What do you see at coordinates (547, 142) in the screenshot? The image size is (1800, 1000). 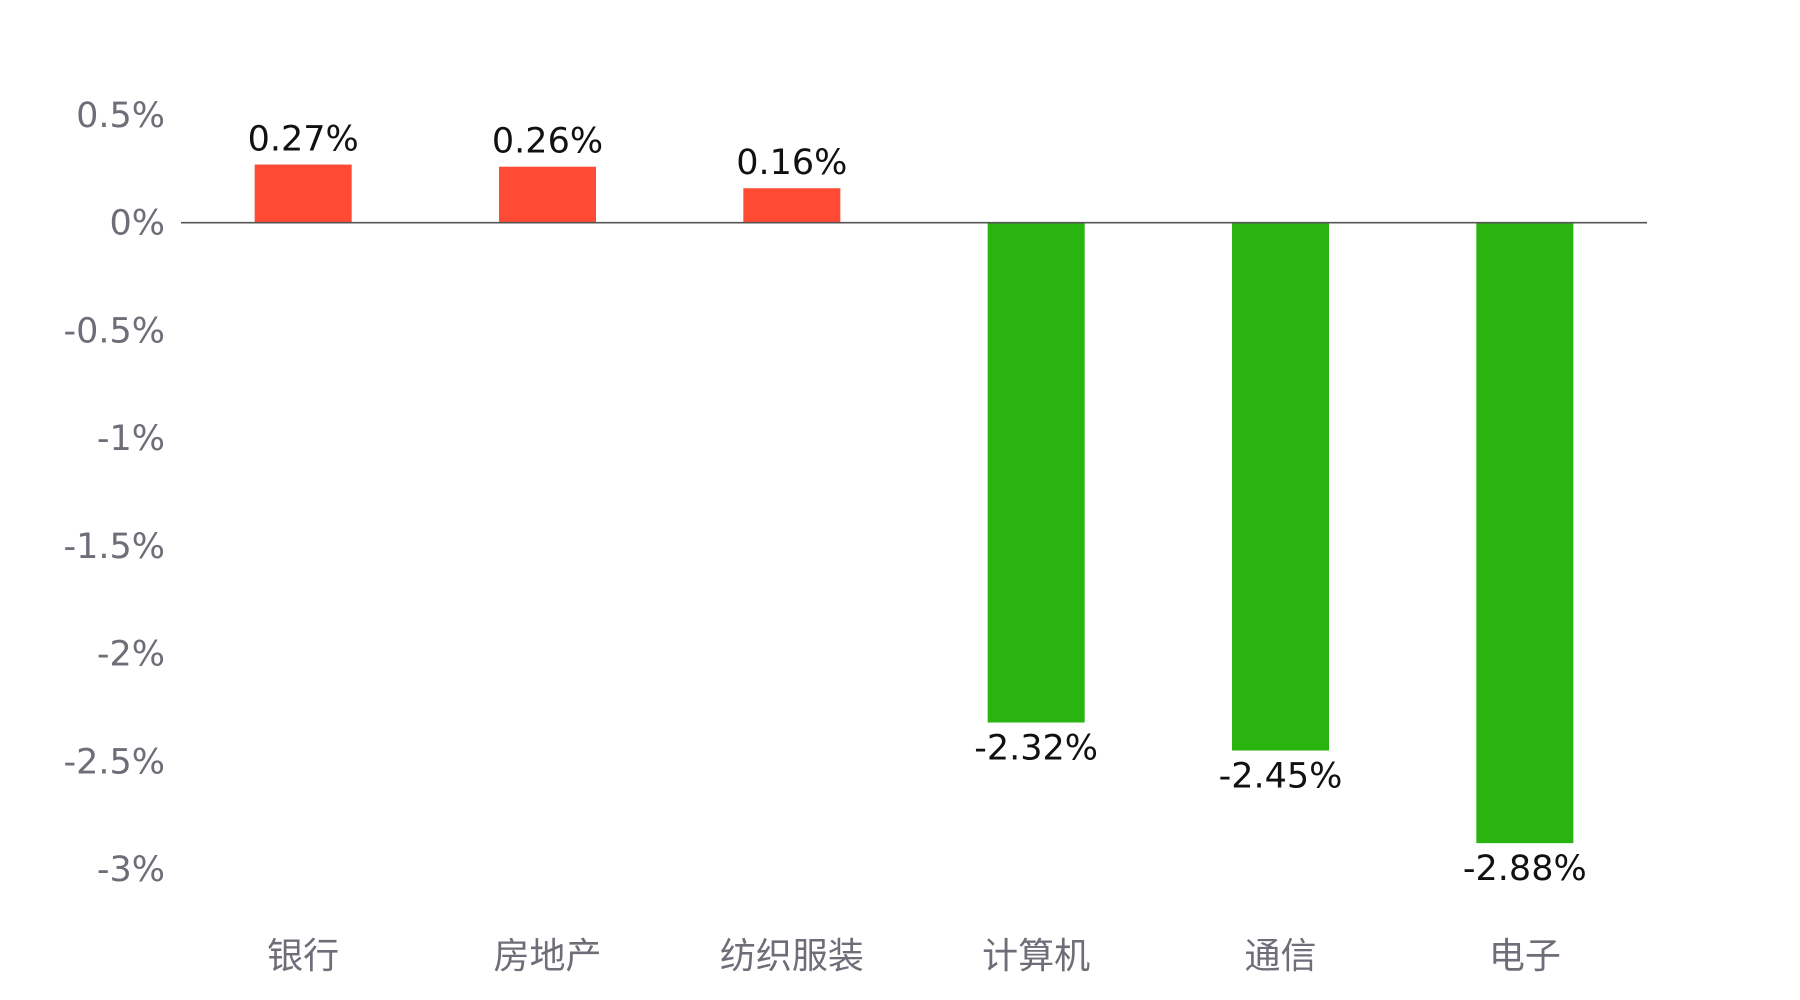 I see `data-label-1: 0.26%` at bounding box center [547, 142].